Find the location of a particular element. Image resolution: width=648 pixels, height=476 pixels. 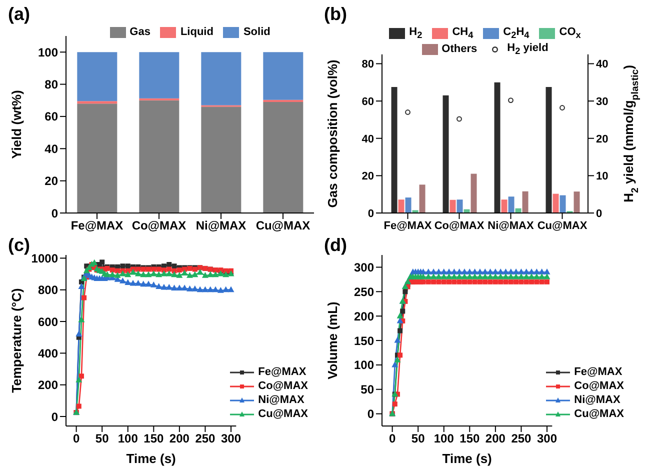

legend-label: Liquid is located at coordinates (197, 32).